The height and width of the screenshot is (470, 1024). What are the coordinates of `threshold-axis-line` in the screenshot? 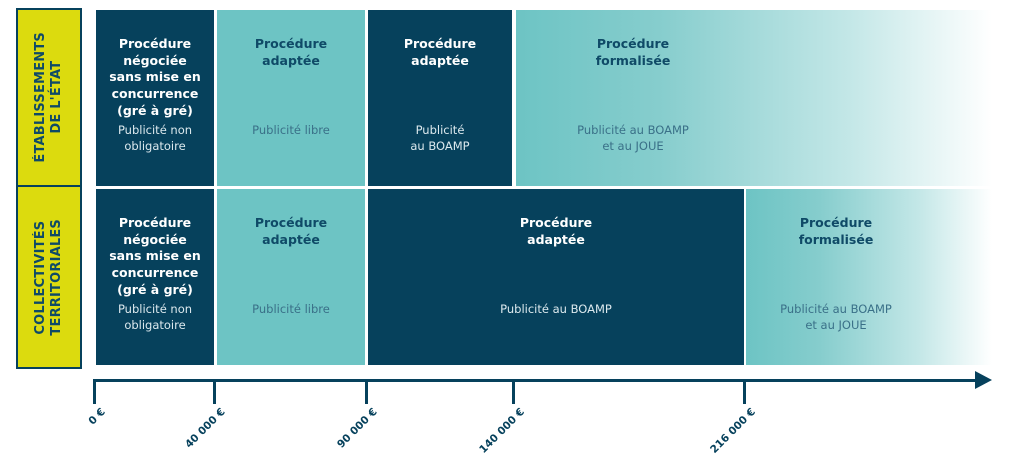 It's located at (535, 380).